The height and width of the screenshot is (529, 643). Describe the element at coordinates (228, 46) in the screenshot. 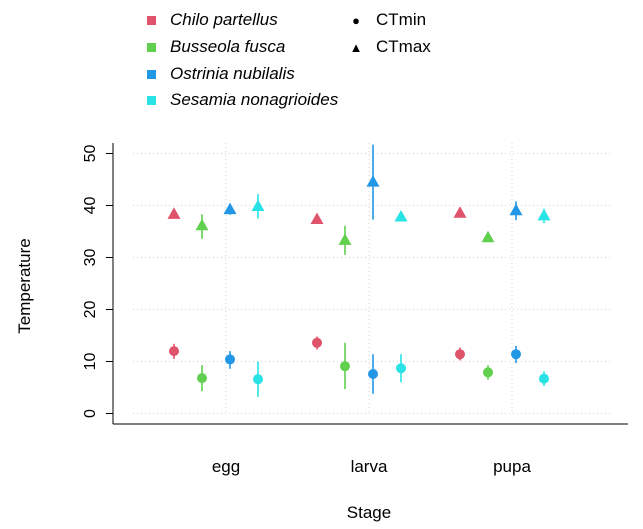

I see `legend-label: Busseola fusca` at that location.